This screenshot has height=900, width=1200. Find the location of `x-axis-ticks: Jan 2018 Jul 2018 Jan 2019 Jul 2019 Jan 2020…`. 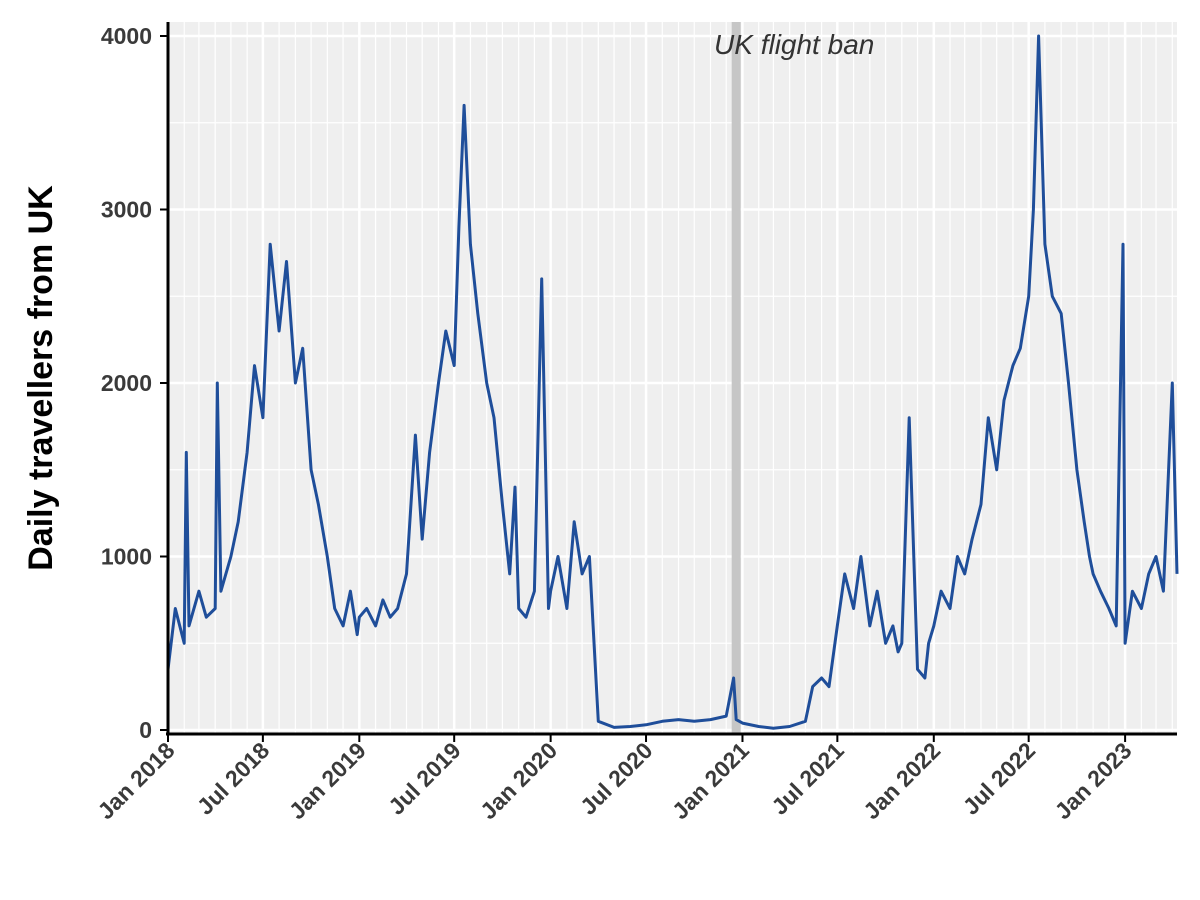

x-axis-ticks: Jan 2018 Jul 2018 Jan 2019 Jul 2019 Jan 2020… is located at coordinates (614, 779).